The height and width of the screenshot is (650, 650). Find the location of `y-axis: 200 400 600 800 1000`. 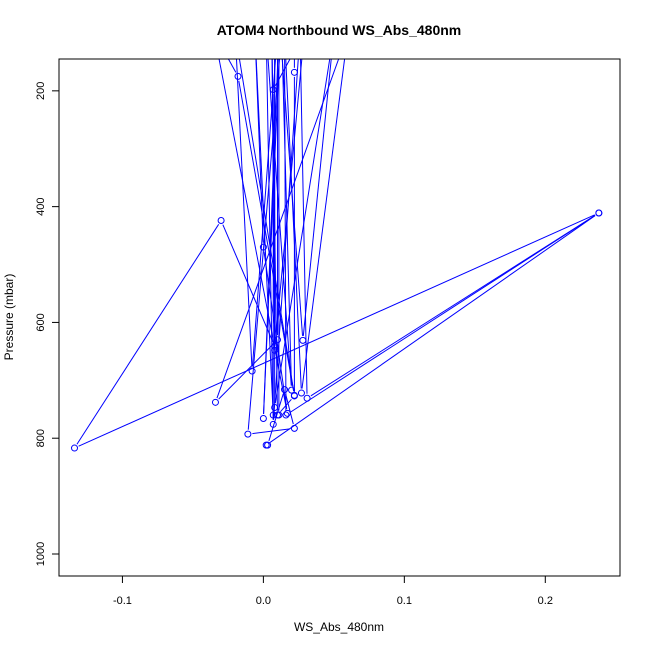

y-axis: 200 400 600 800 1000 is located at coordinates (47, 324).